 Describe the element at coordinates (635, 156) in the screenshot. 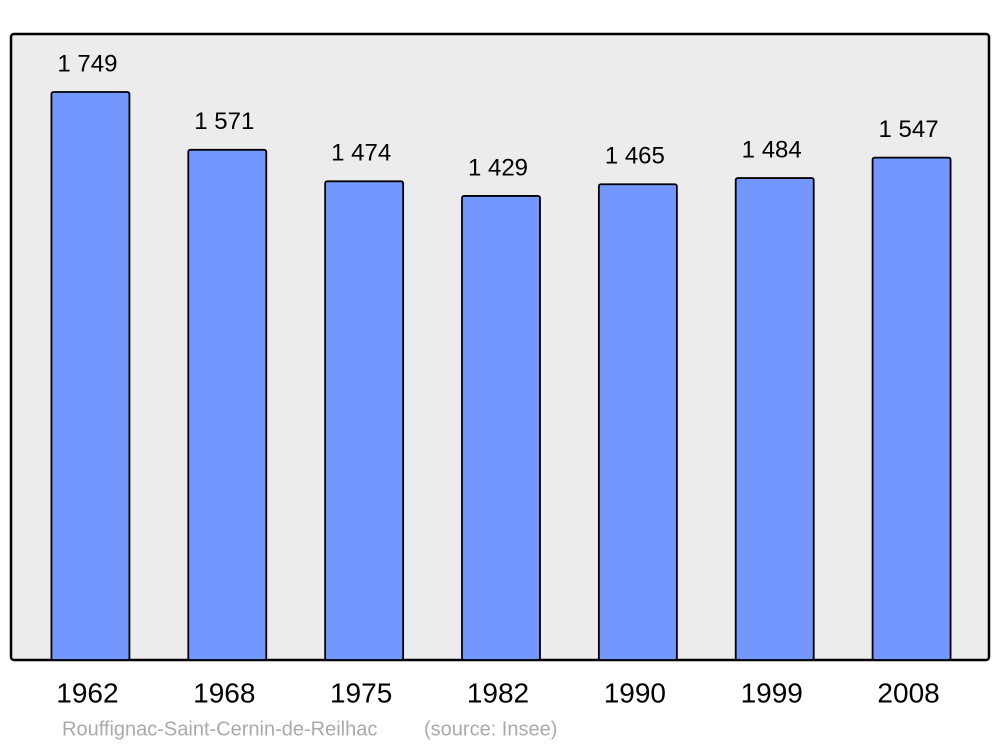

I see `value-label: 1 465` at that location.